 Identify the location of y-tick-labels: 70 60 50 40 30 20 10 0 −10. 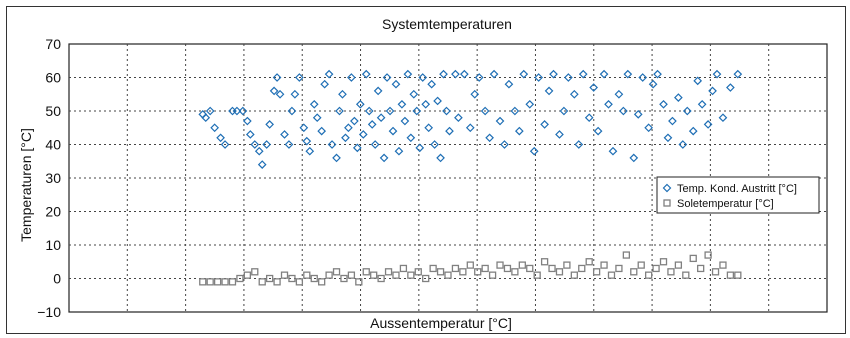
(49, 178).